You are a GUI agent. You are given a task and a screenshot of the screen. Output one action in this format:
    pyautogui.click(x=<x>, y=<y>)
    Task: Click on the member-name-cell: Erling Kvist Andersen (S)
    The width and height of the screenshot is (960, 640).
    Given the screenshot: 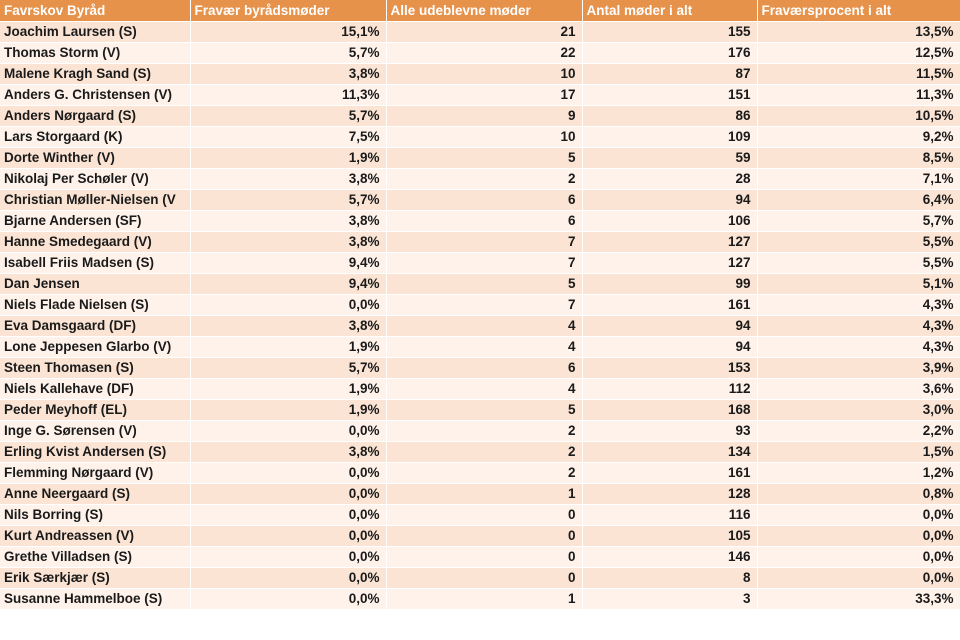 What is the action you would take?
    pyautogui.click(x=95, y=452)
    